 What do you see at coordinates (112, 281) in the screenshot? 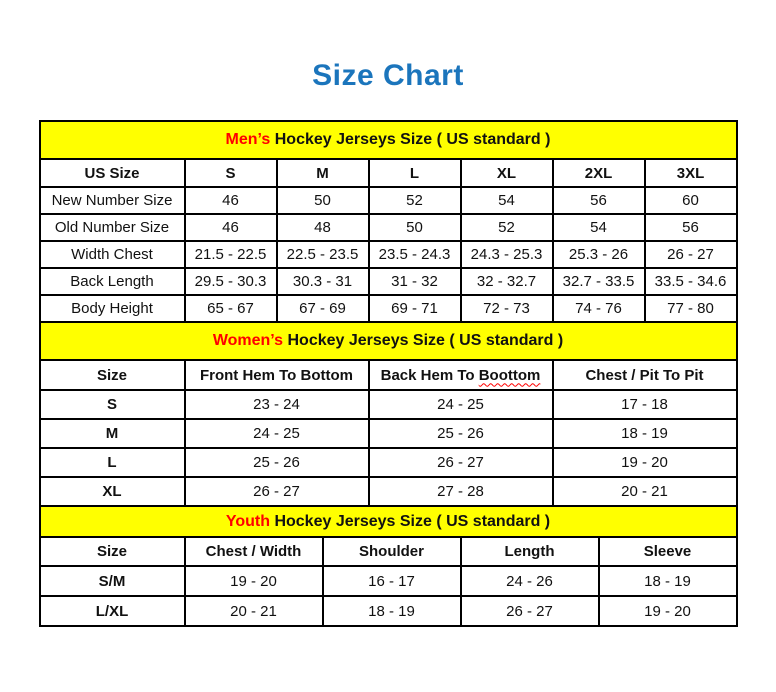
I see `row-label: Back Length` at bounding box center [112, 281].